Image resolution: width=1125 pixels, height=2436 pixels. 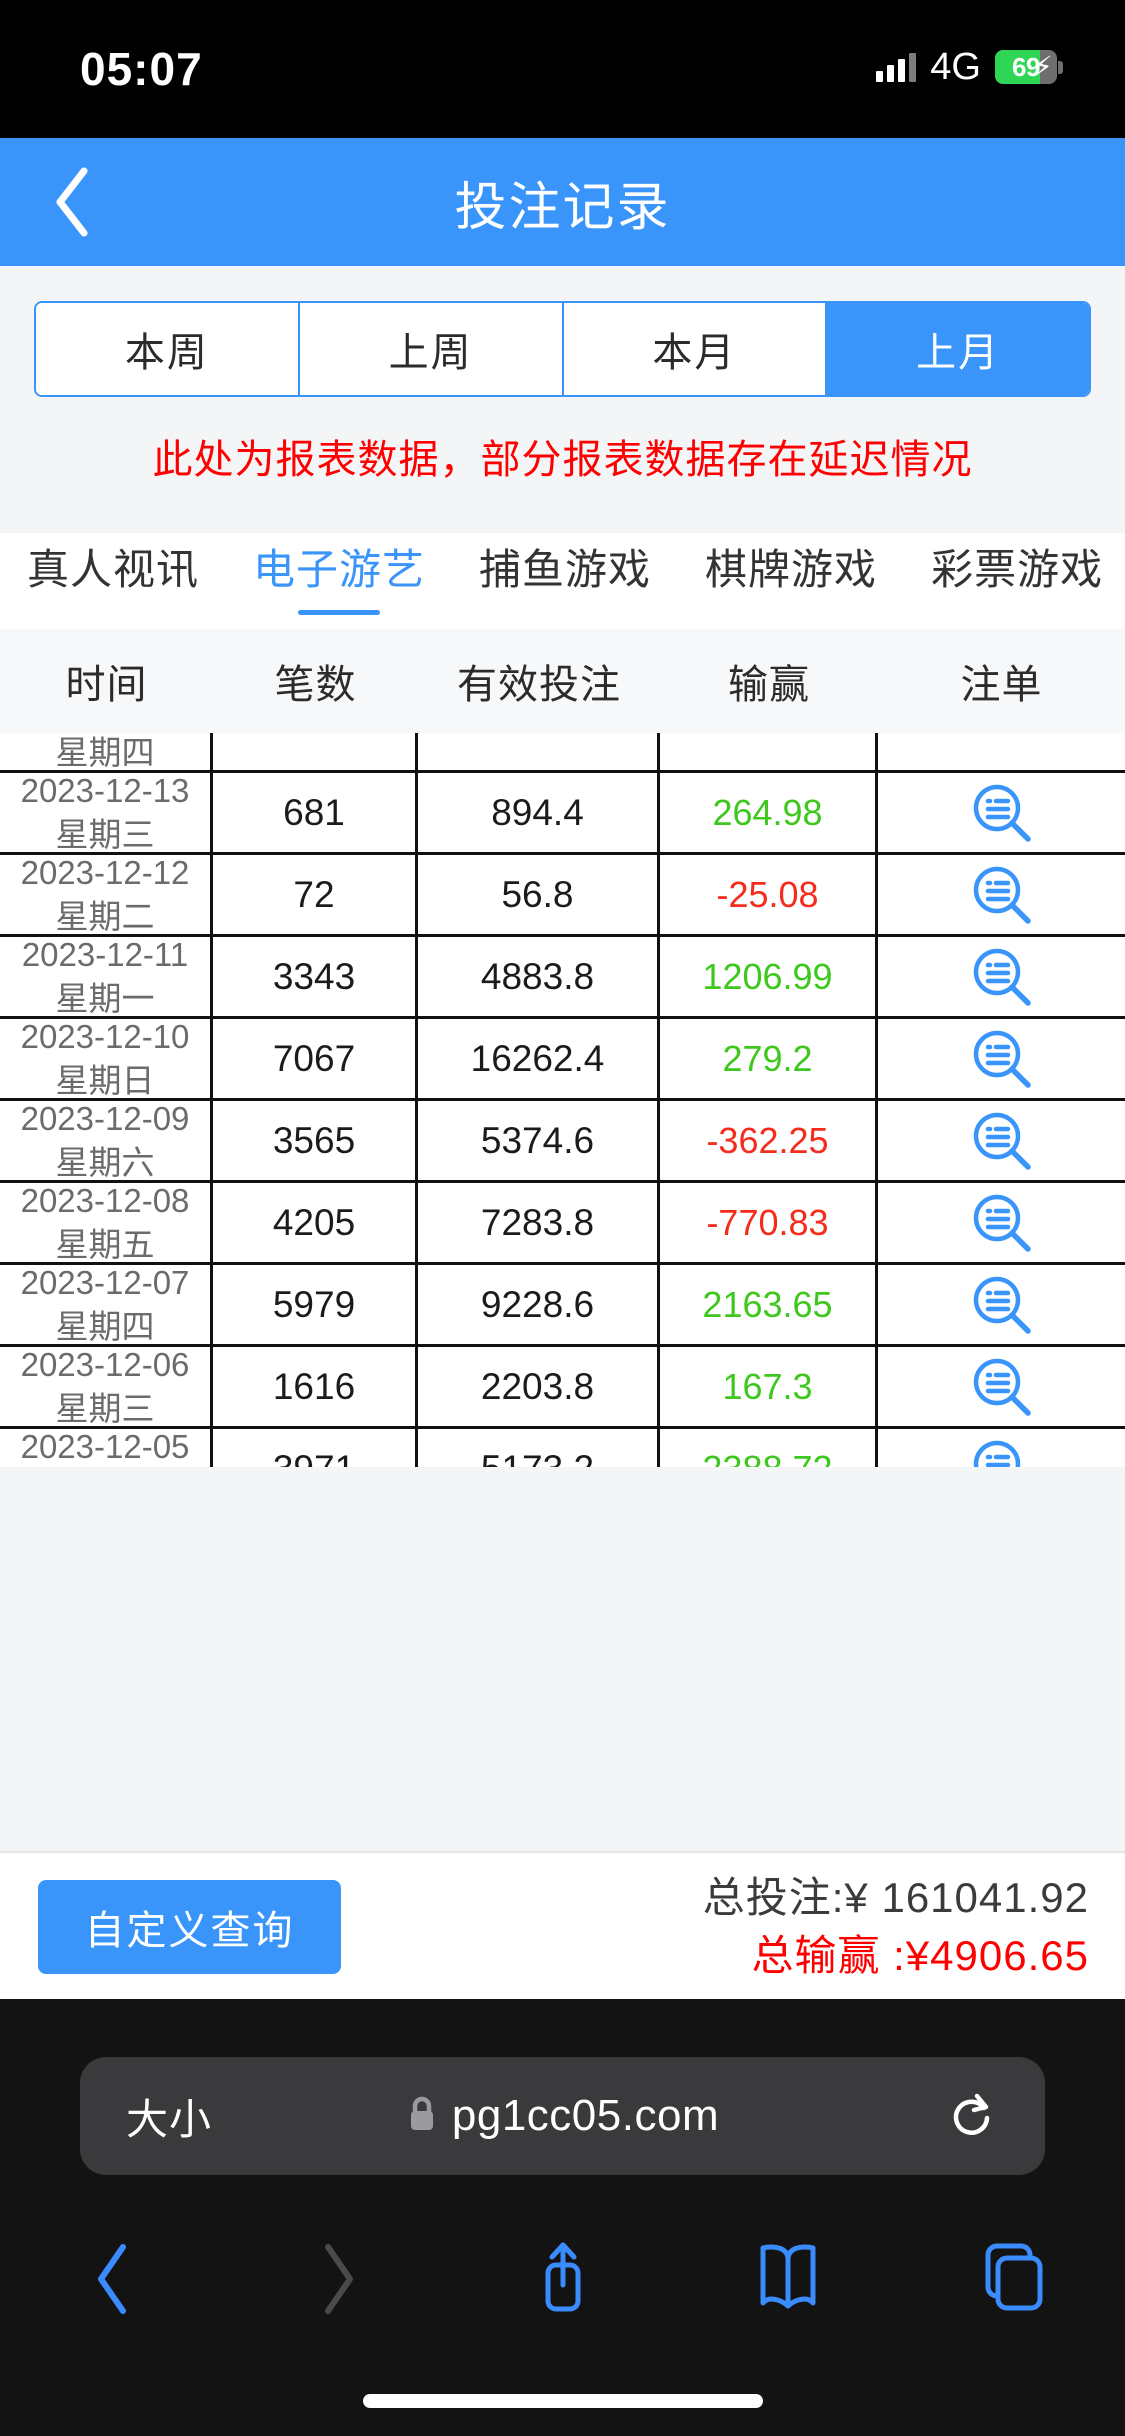 What do you see at coordinates (315, 812) in the screenshot?
I see `row-count: 681` at bounding box center [315, 812].